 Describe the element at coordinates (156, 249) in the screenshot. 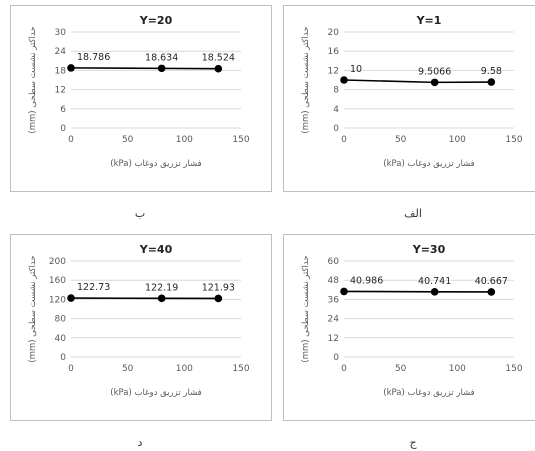

I see `chart-title: Y=40` at that location.